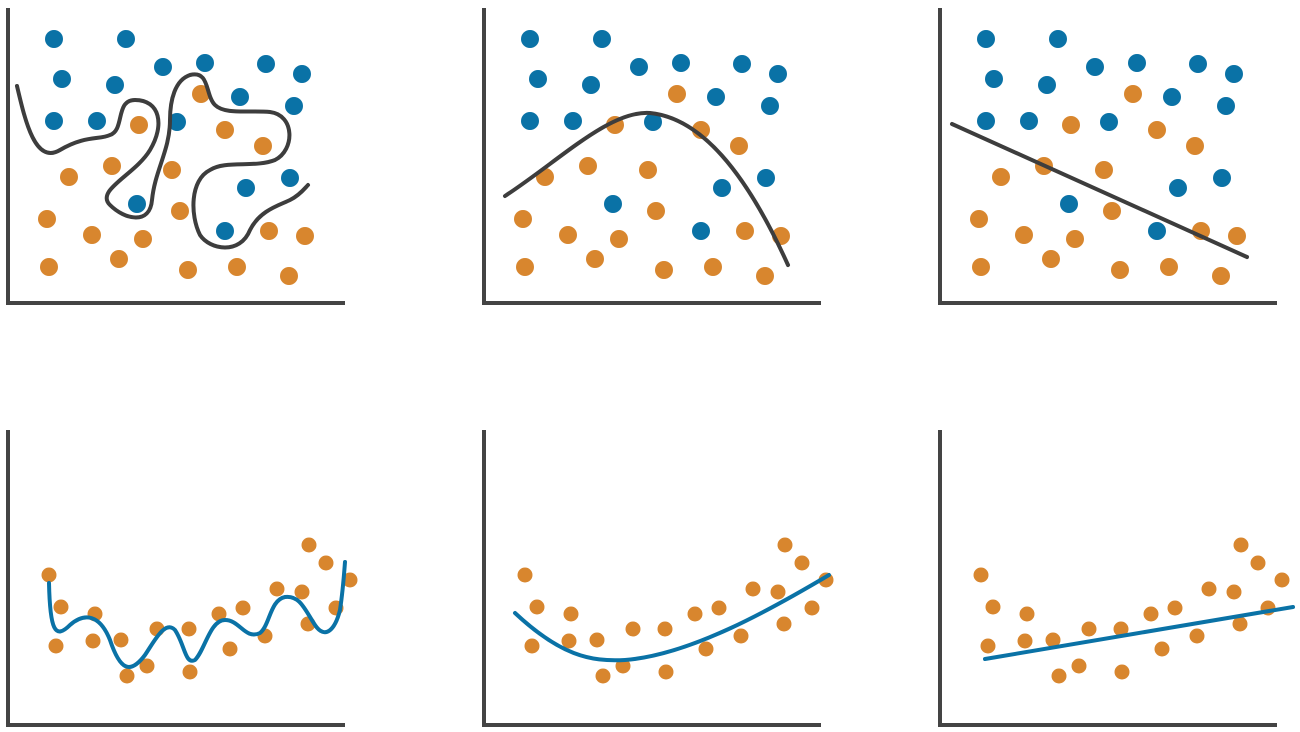 The height and width of the screenshot is (732, 1300). What do you see at coordinates (197, 614) in the screenshot?
I see `overfit-curve` at bounding box center [197, 614].